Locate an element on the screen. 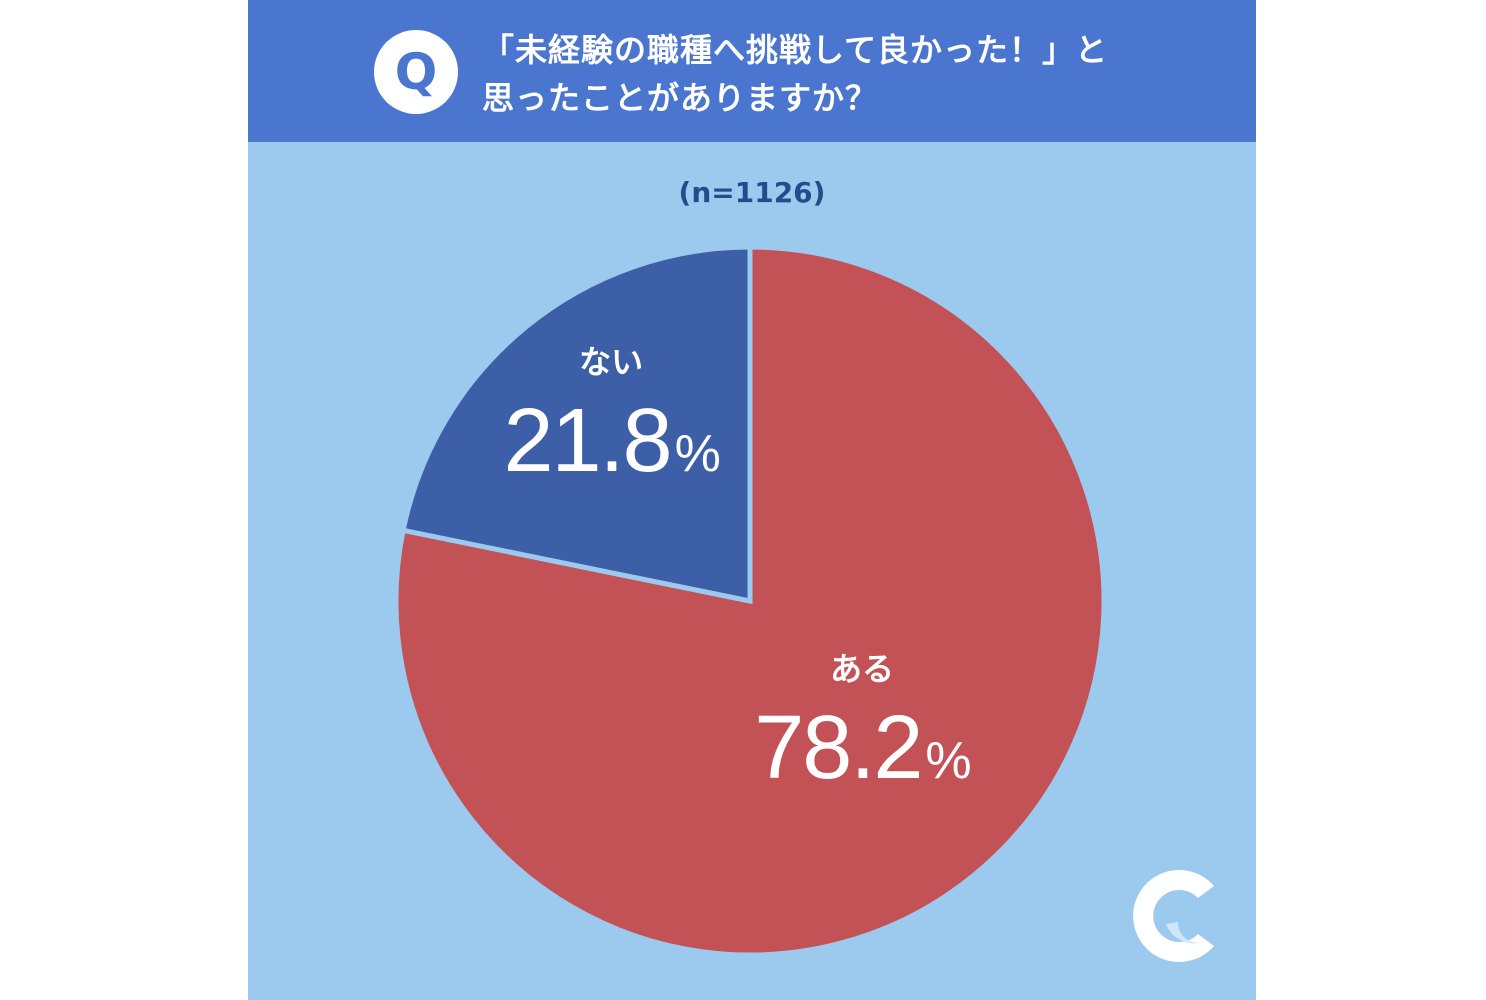 Image resolution: width=1486 pixels, height=1000 pixels. question-line-1: 「未経験の職種へ挑戦して良かった！」と is located at coordinates (795, 50).